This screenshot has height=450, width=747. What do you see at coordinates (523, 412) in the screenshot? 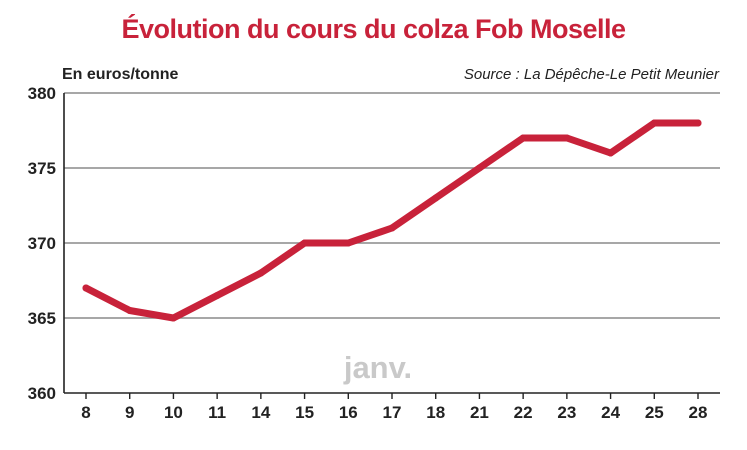
I see `x-tick-label: 22` at bounding box center [523, 412].